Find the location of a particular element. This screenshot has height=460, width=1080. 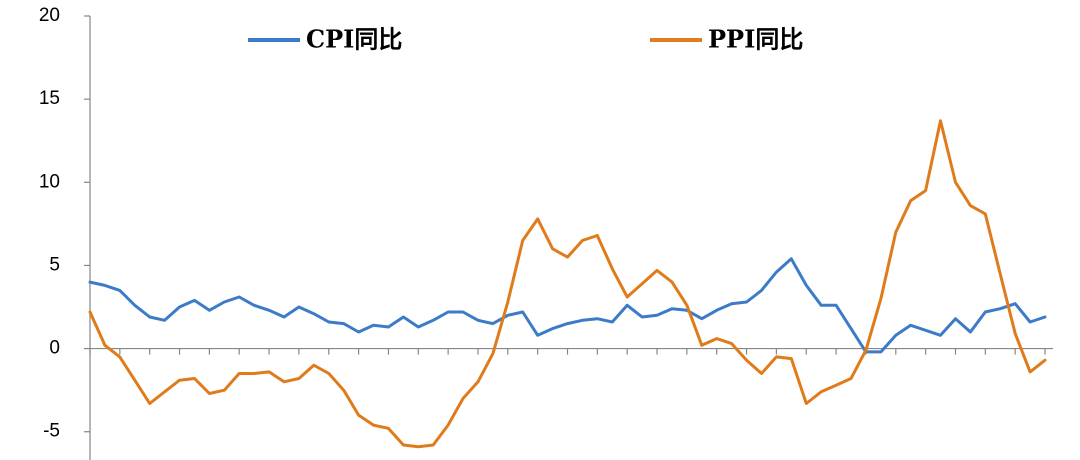

y-tick-label: 10 is located at coordinates (49, 181).